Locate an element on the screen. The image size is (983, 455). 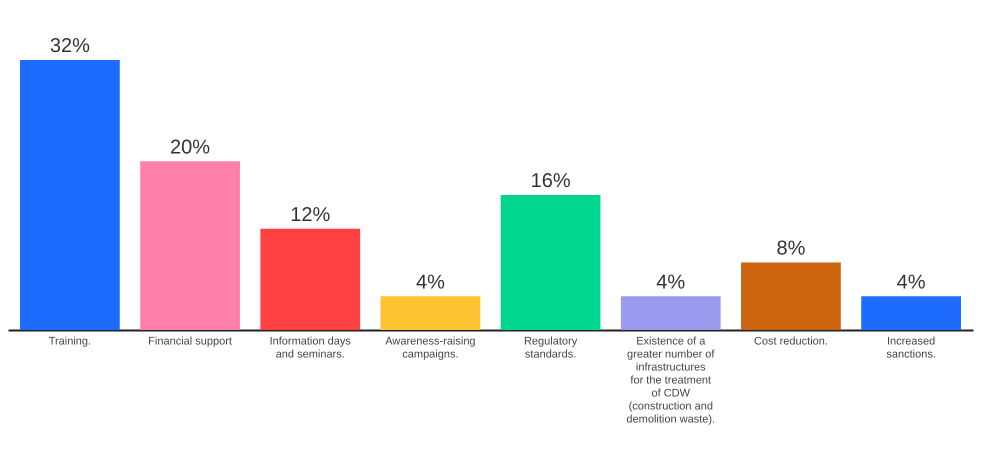
x-tick-label: Training. is located at coordinates (70, 342).